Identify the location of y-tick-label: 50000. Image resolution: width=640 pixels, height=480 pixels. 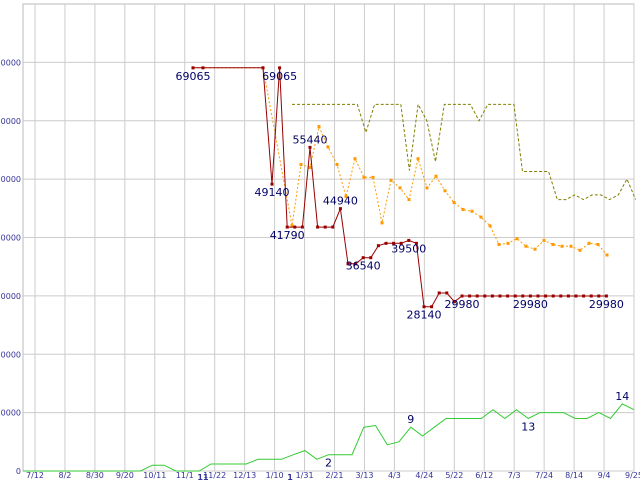
(10, 179).